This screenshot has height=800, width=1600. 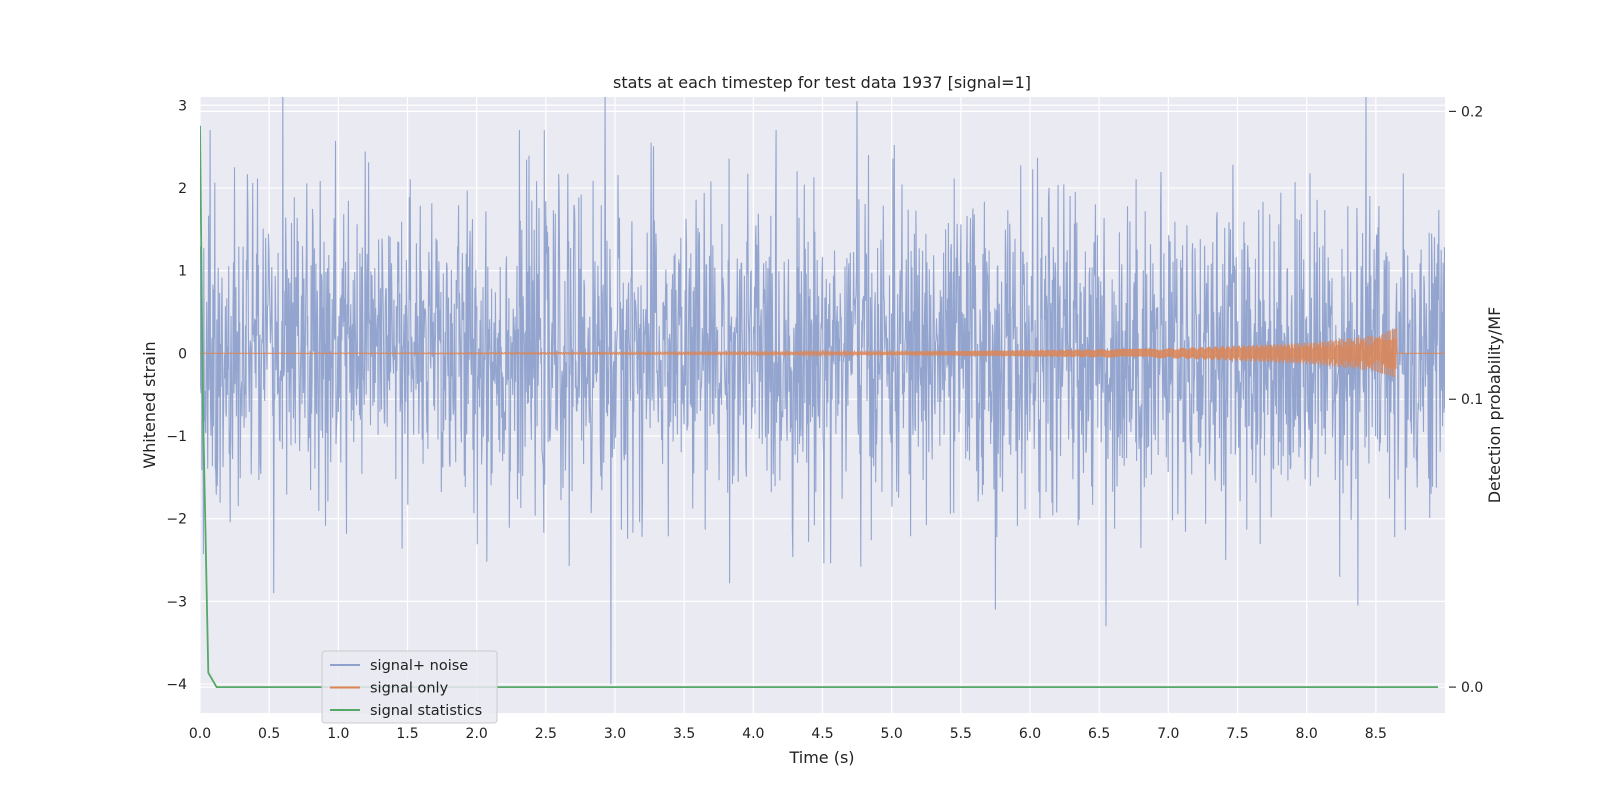 I want to click on y-tick-label: −4, so click(x=176, y=685).